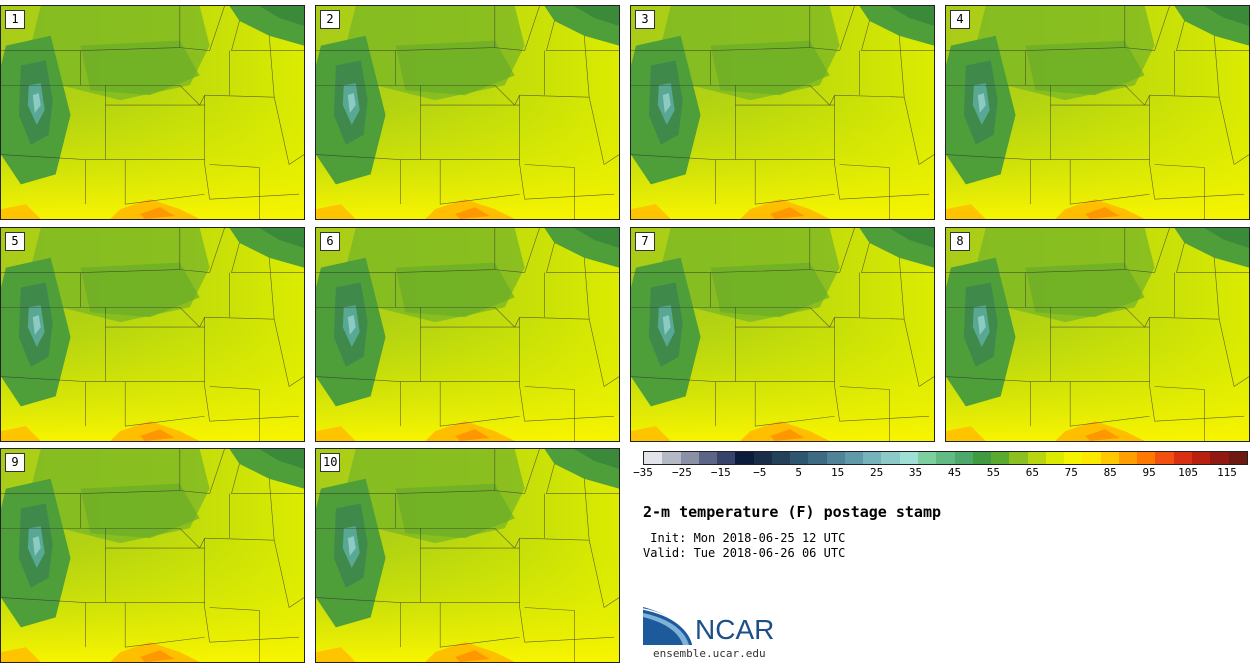 This screenshot has width=1260, height=663. What do you see at coordinates (15, 19) in the screenshot?
I see `member-number-label: 1` at bounding box center [15, 19].